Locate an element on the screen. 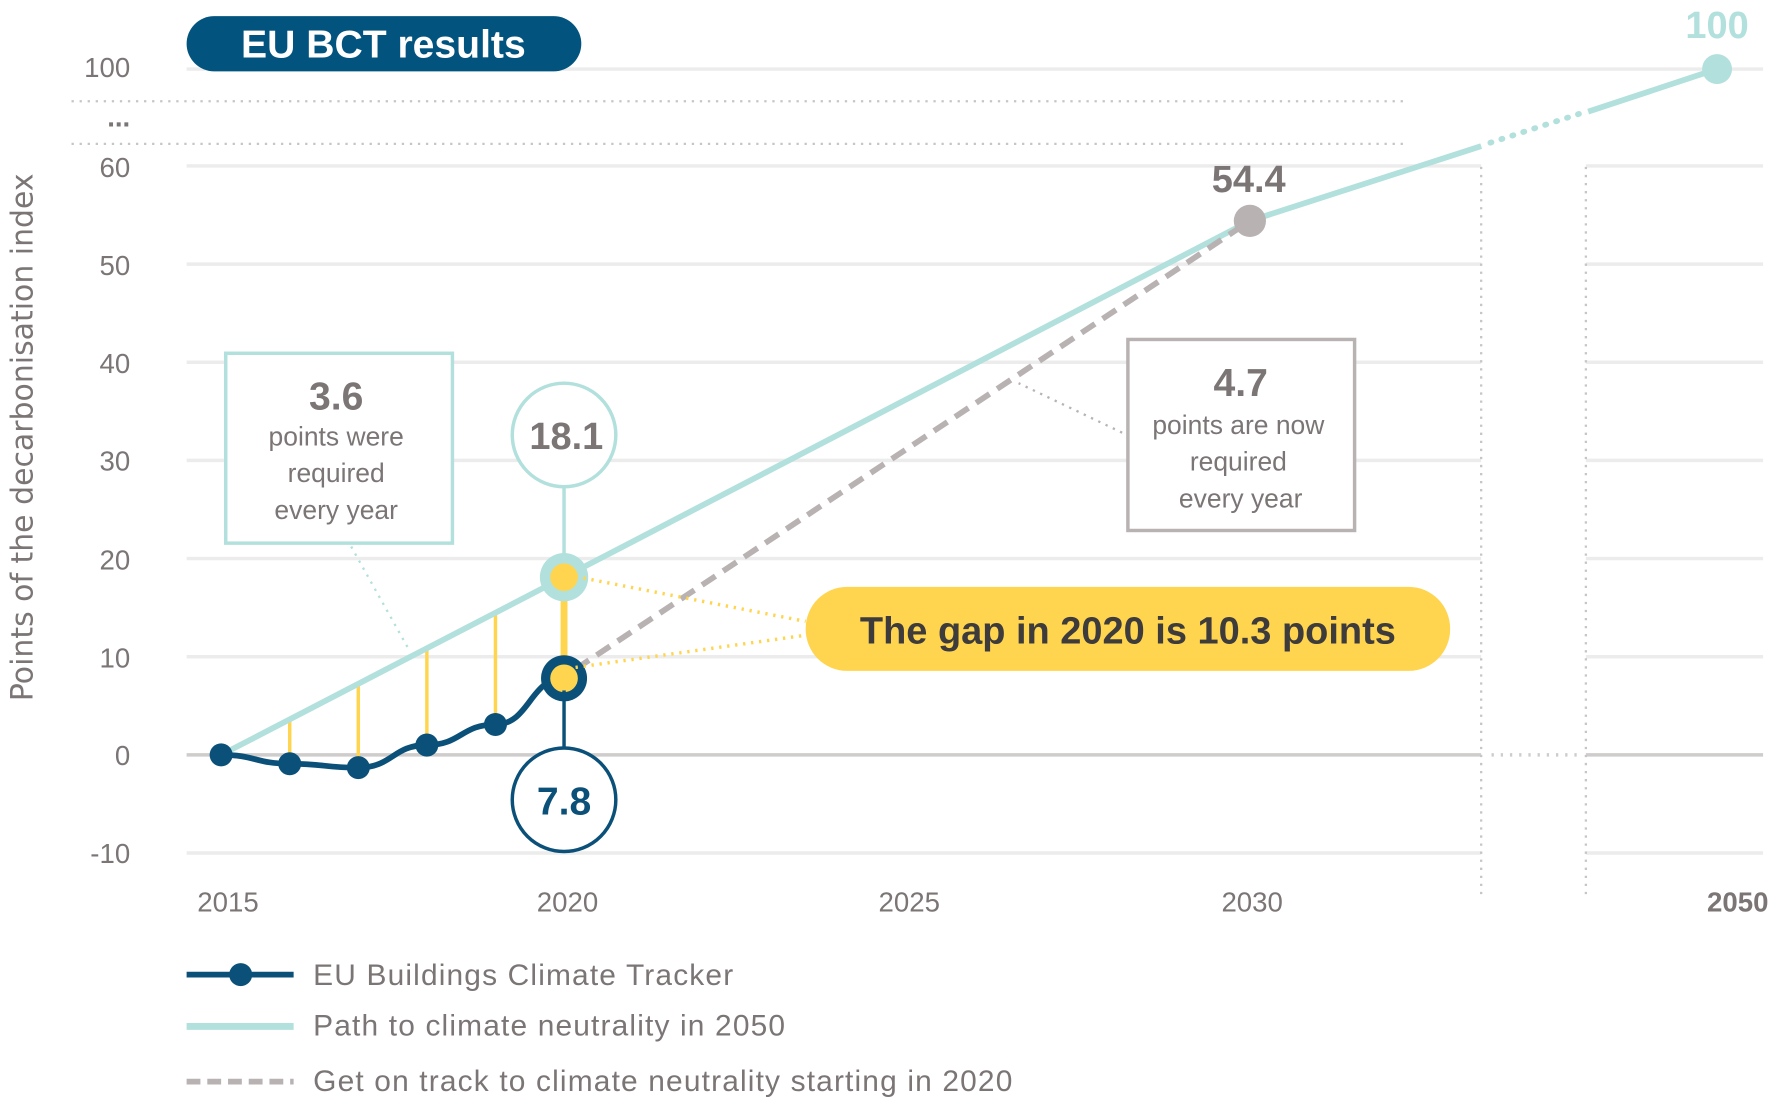 The width and height of the screenshot is (1784, 1107). callout-value: 3.6 is located at coordinates (336, 397).